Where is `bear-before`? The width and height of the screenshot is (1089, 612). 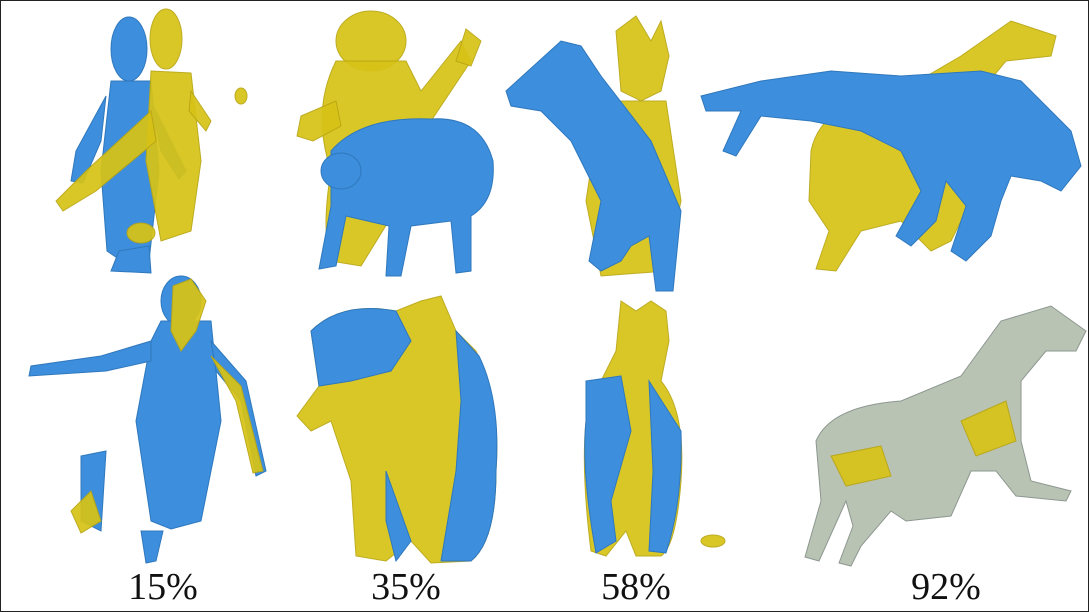 bear-before is located at coordinates (395, 143).